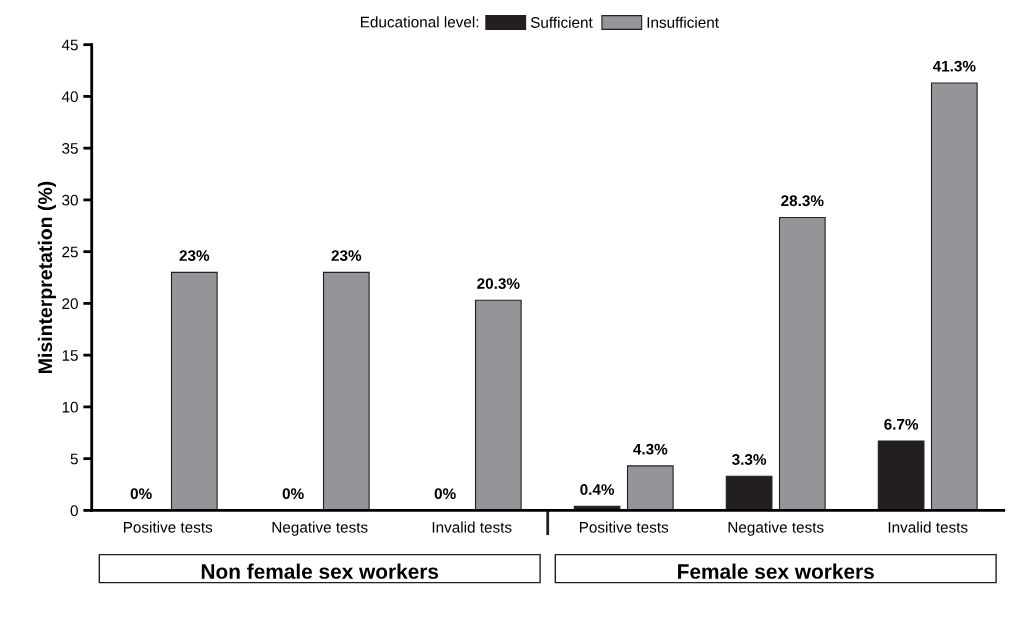 This screenshot has width=1019, height=638. What do you see at coordinates (749, 459) in the screenshot?
I see `data-label: 3.3%` at bounding box center [749, 459].